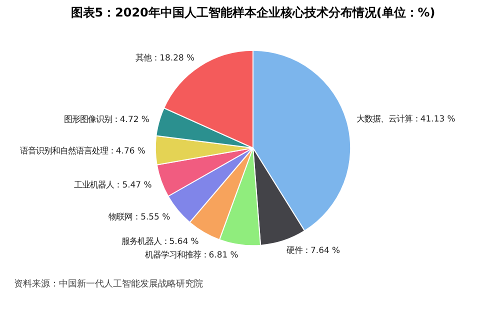  I want to click on slice-label: 大数据、云计算：41.13 %, so click(406, 118).